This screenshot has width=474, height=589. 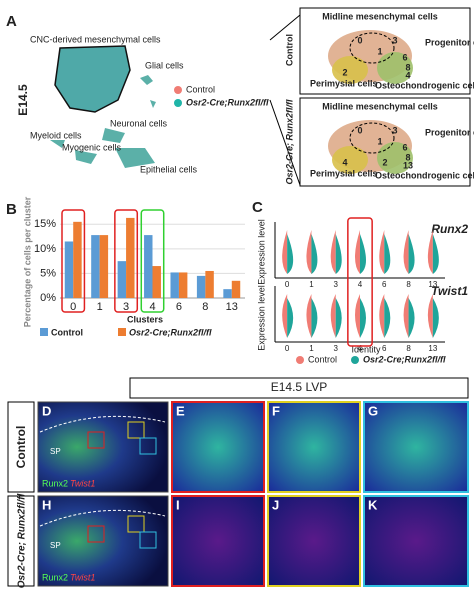 What do you see at coordinates (55, 451) in the screenshot?
I see `region-label: SP` at bounding box center [55, 451].